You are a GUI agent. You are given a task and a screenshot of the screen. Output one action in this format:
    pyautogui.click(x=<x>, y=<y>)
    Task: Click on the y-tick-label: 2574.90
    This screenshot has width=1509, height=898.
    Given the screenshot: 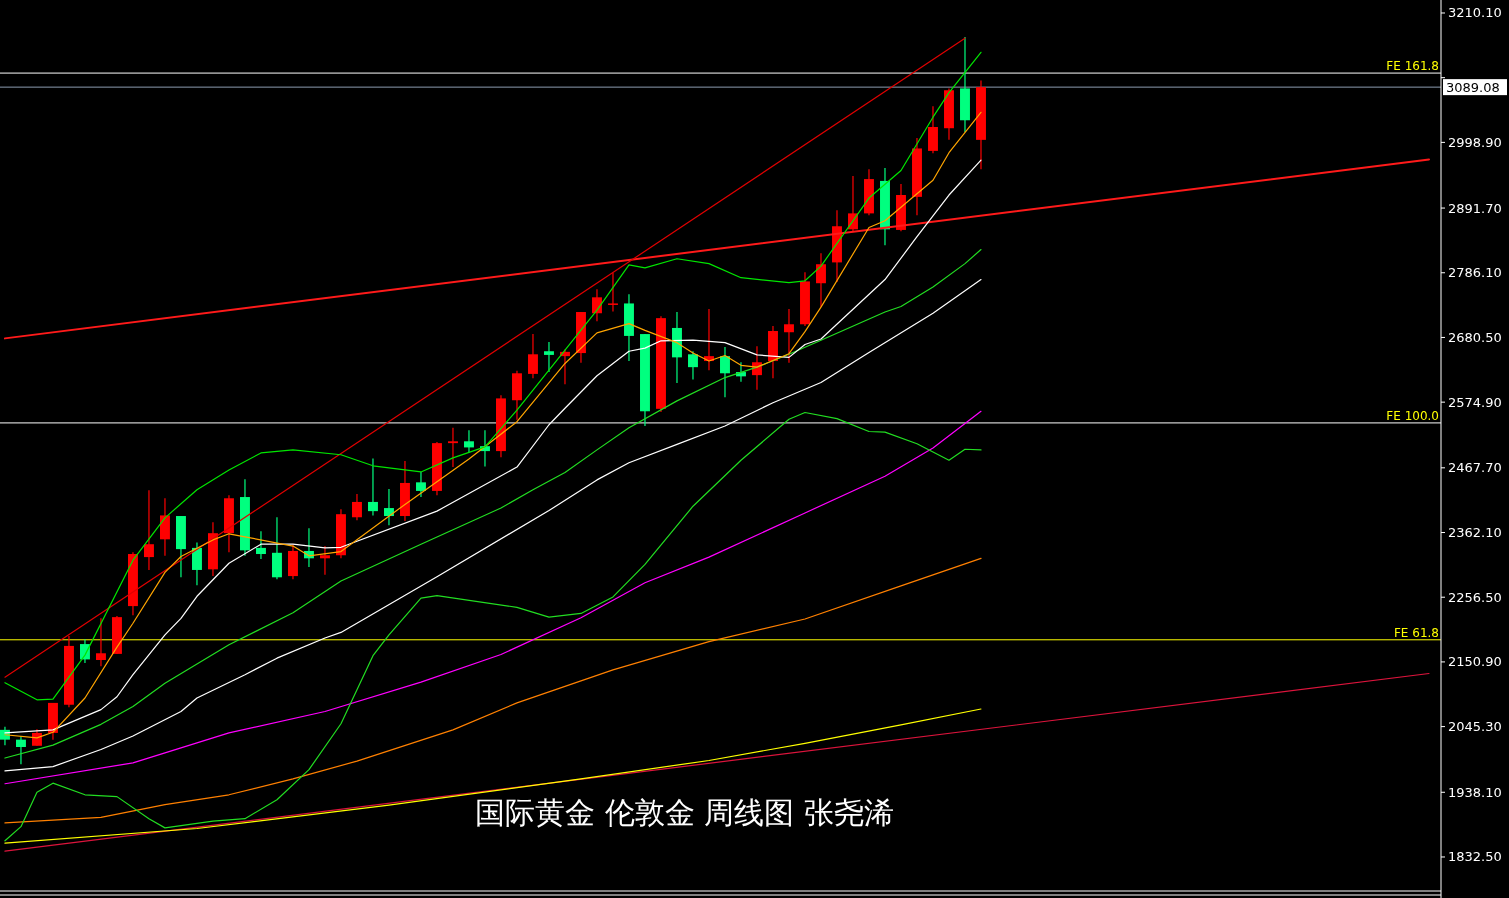 What is the action you would take?
    pyautogui.click(x=1475, y=402)
    